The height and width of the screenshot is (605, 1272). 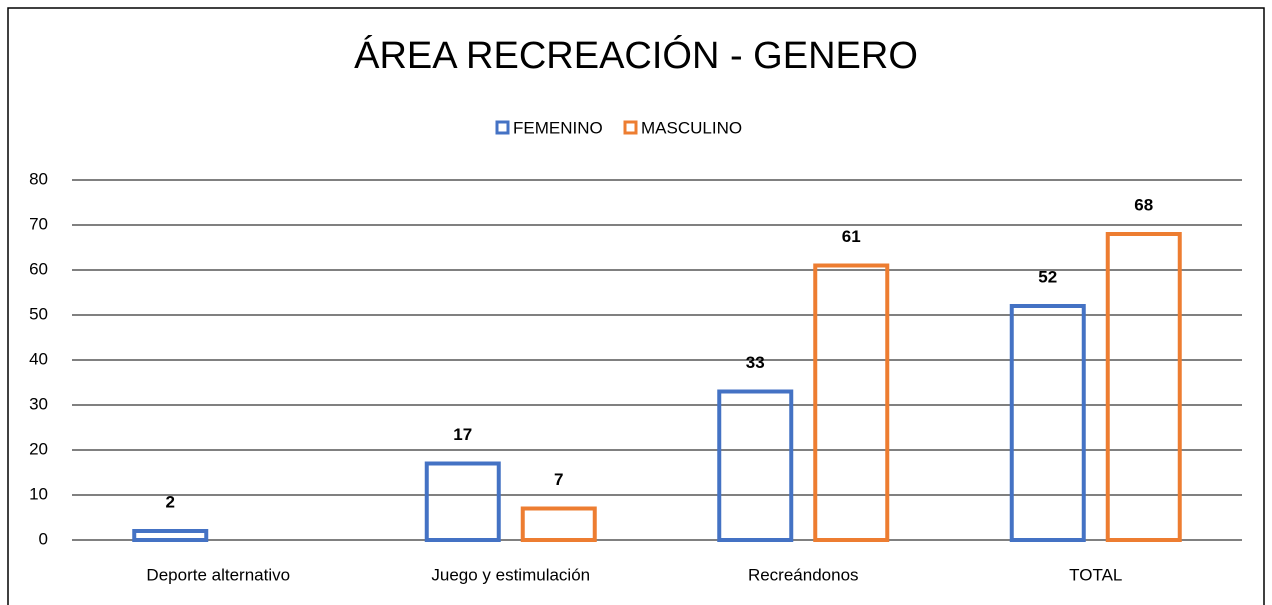 What do you see at coordinates (38, 358) in the screenshot?
I see `y-tick-label: 40` at bounding box center [38, 358].